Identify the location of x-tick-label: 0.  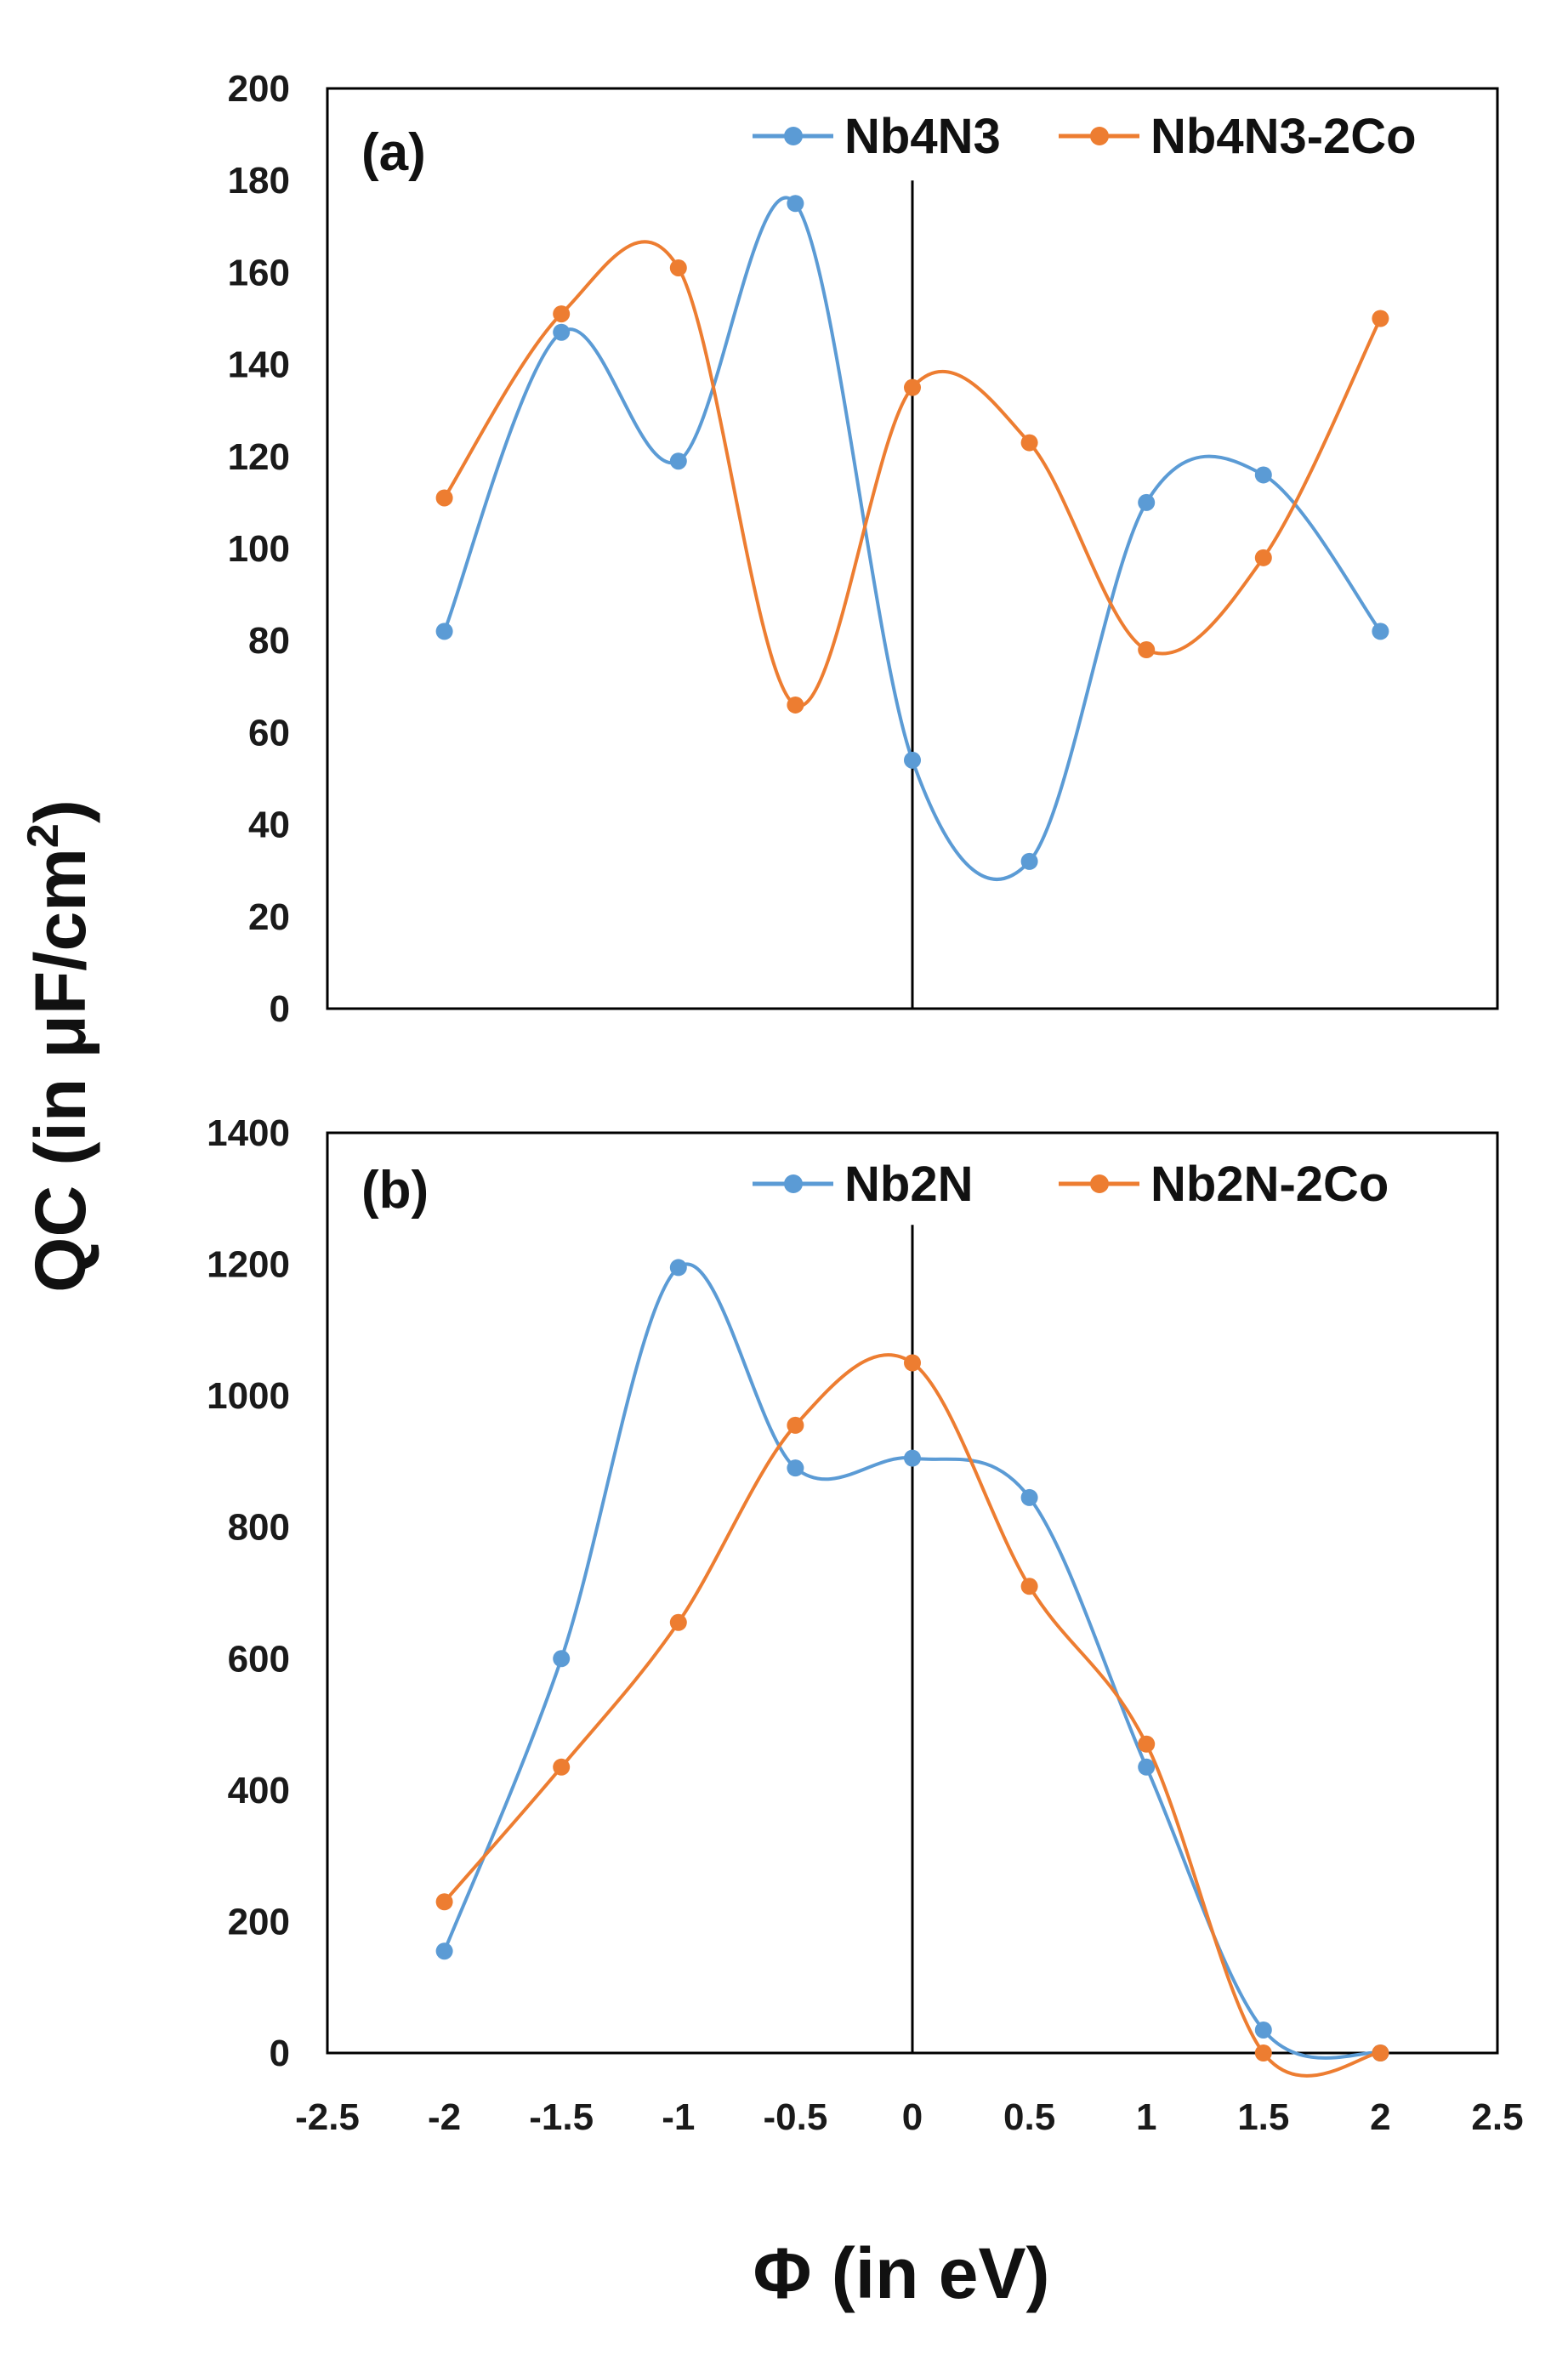
(912, 2117).